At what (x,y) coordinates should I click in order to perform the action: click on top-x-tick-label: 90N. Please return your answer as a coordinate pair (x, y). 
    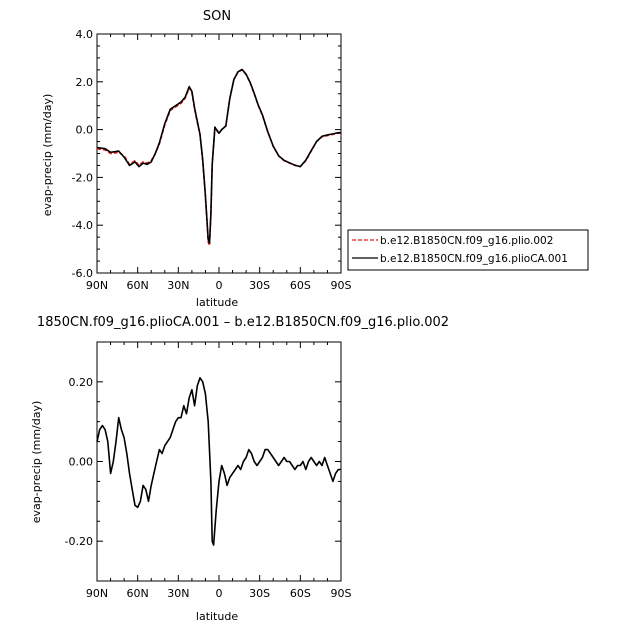
    Looking at the image, I should click on (97, 285).